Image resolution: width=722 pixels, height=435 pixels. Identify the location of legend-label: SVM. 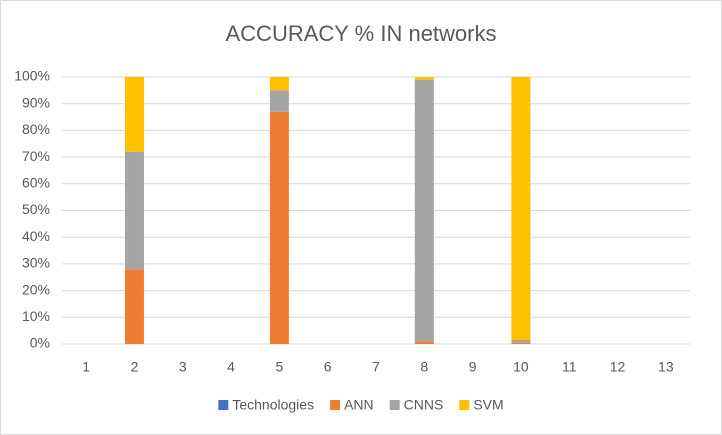
(488, 405).